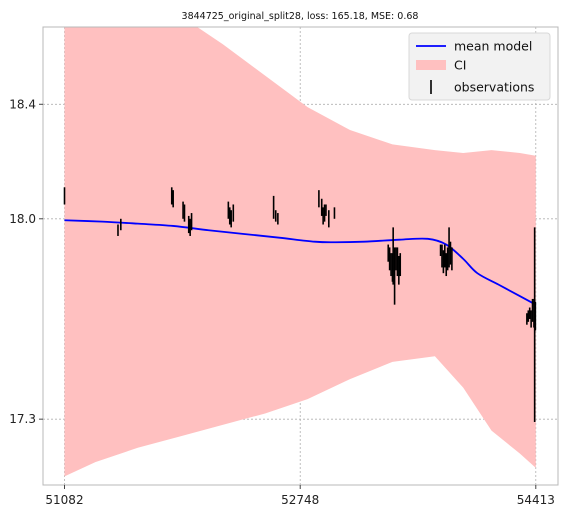  I want to click on legend-box, so click(479, 66).